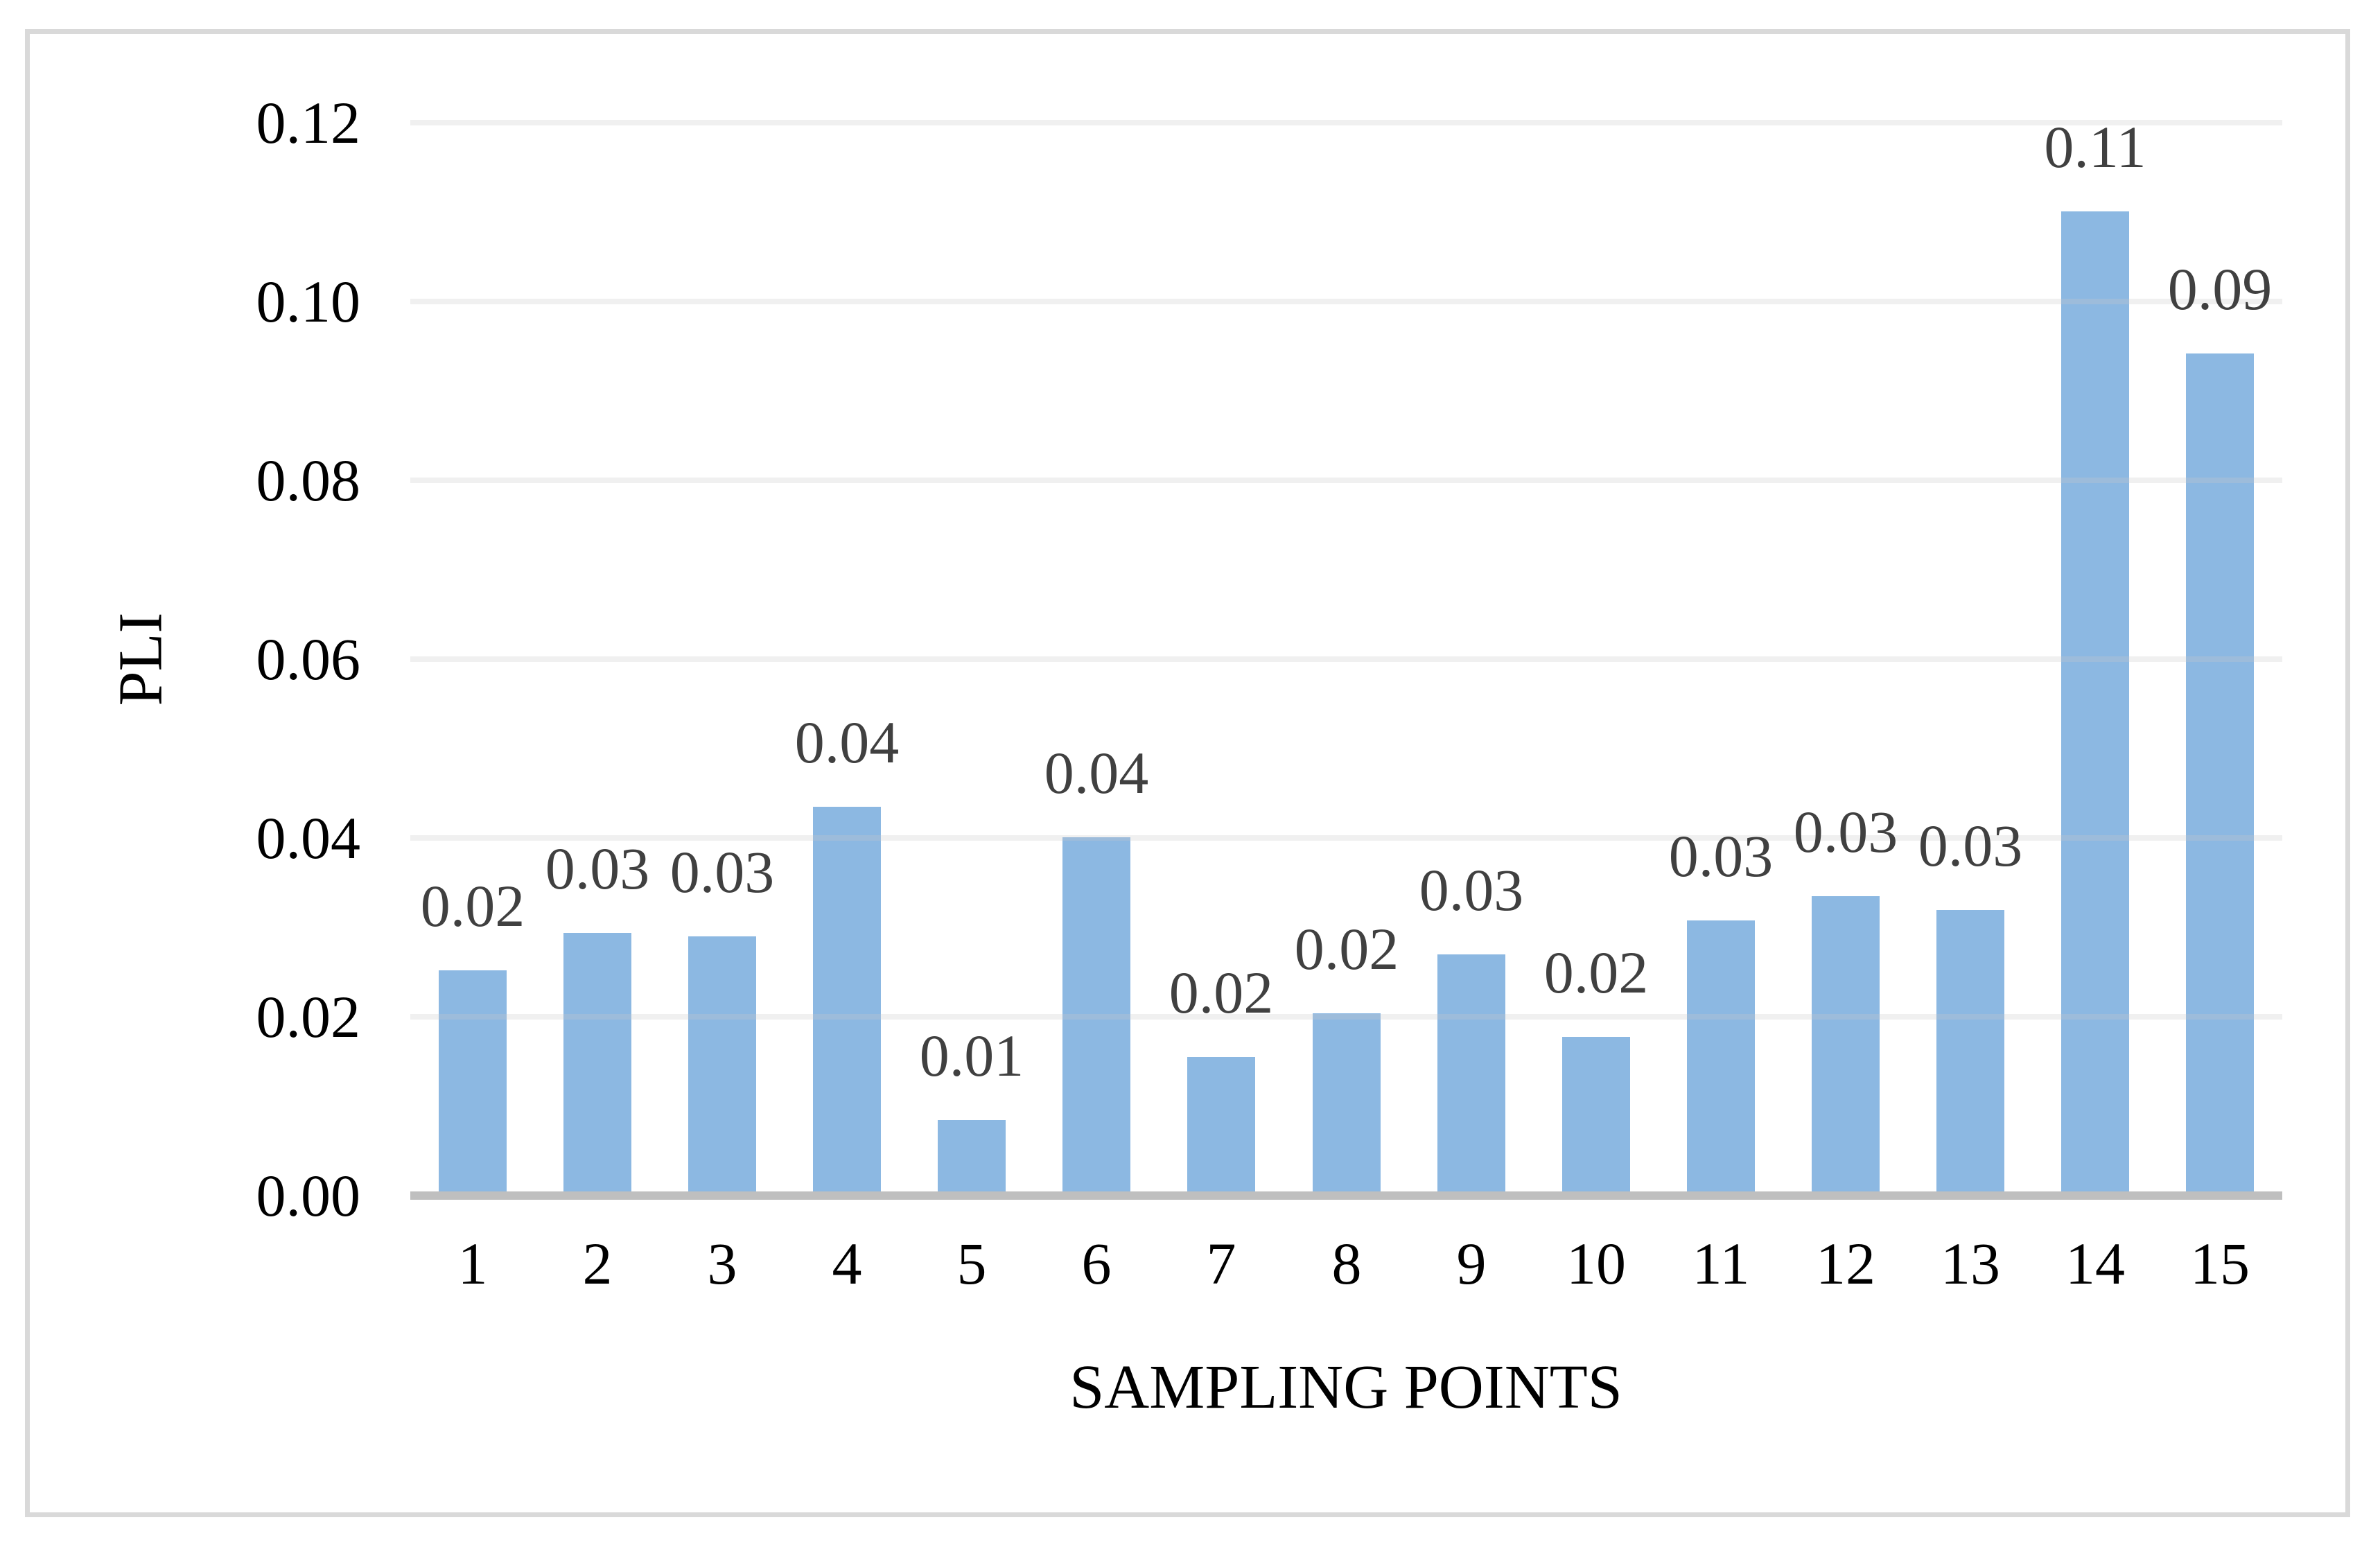 The width and height of the screenshot is (2380, 1547). I want to click on x-axis-line, so click(1346, 1195).